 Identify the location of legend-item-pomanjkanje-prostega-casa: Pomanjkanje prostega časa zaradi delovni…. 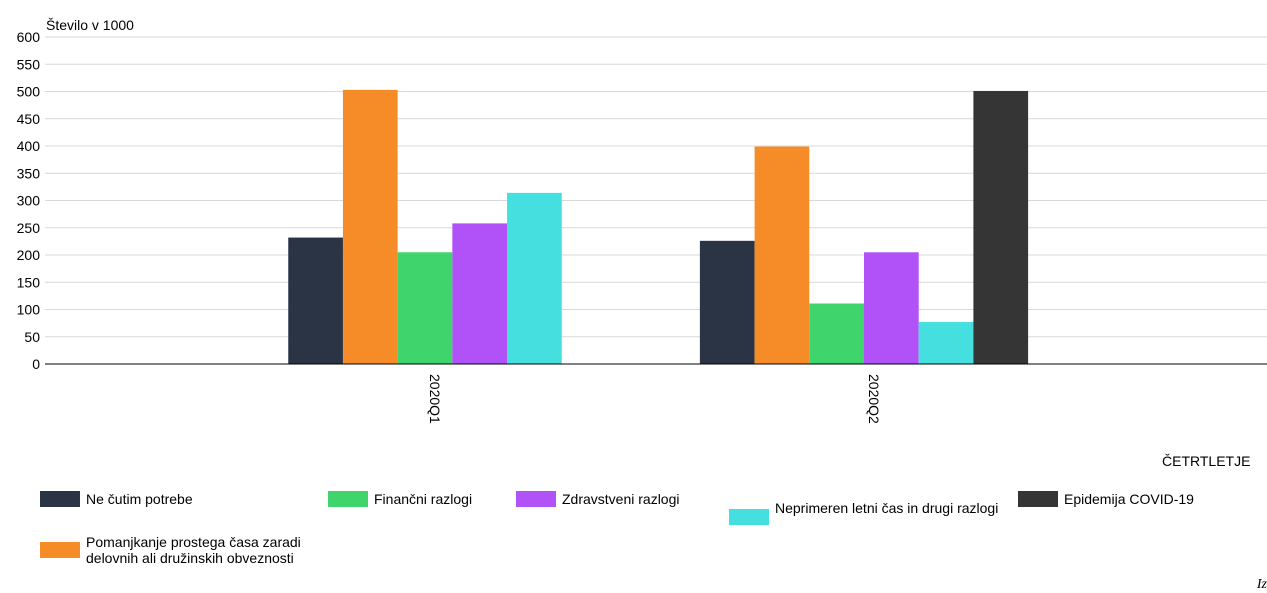
(183, 550).